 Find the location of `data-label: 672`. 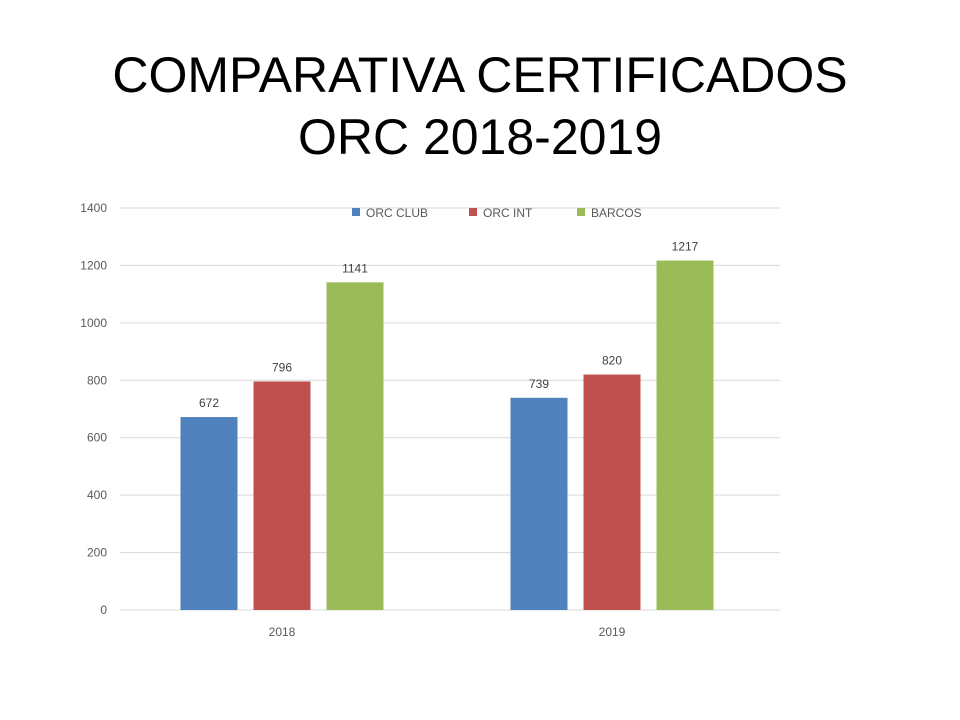

data-label: 672 is located at coordinates (209, 403).